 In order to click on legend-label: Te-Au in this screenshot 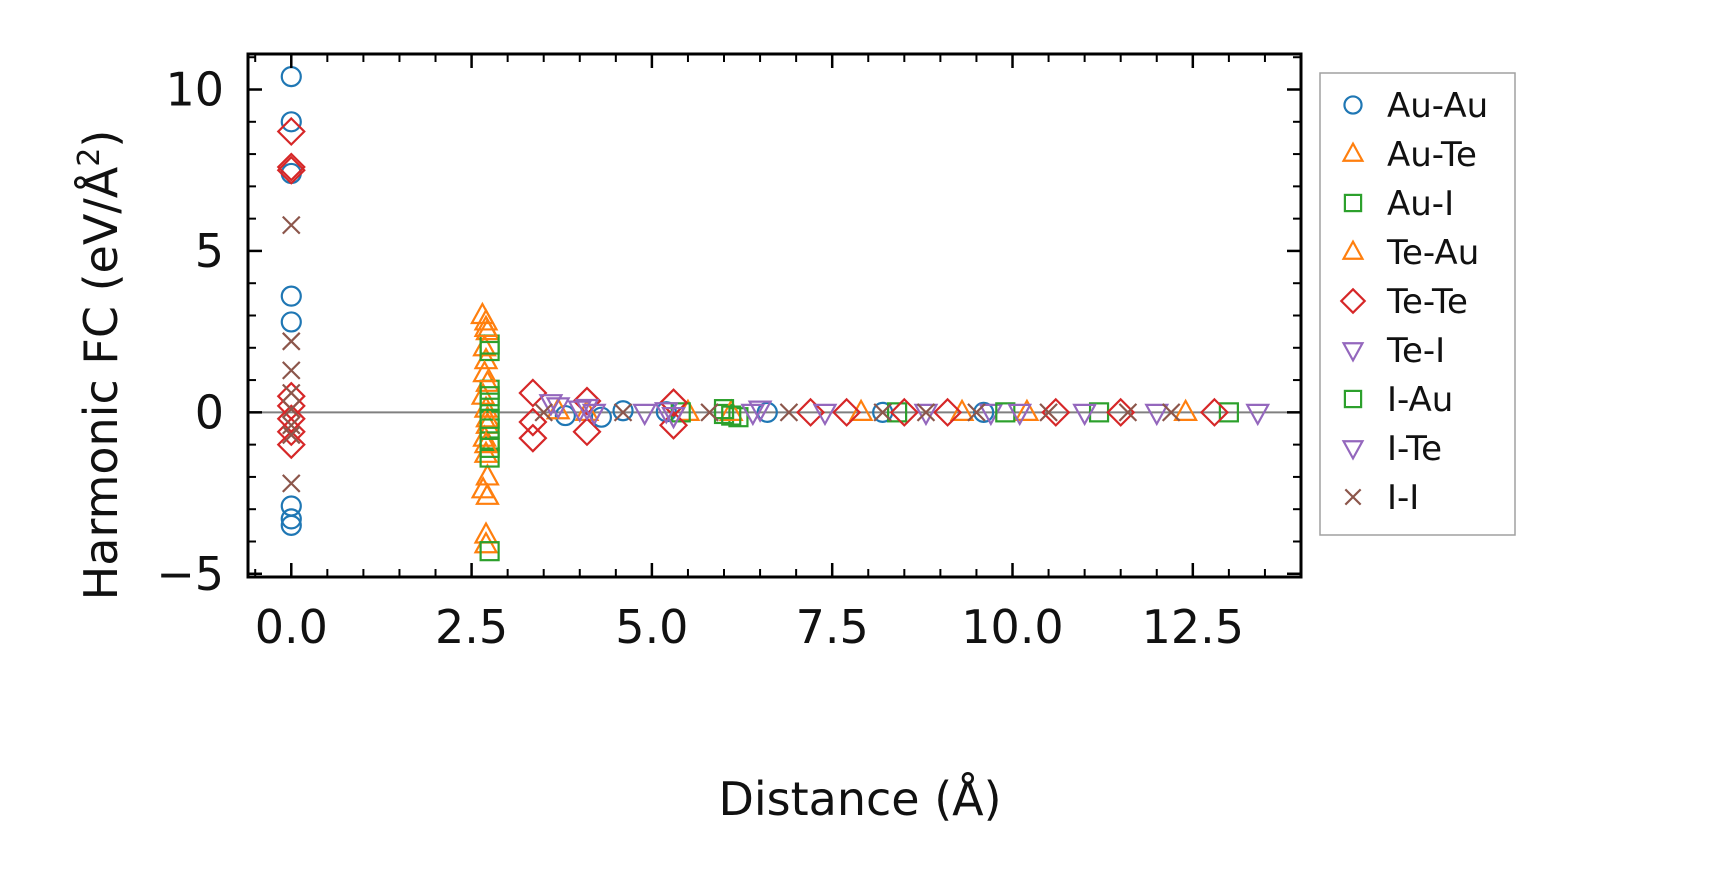, I will do `click(1432, 253)`.